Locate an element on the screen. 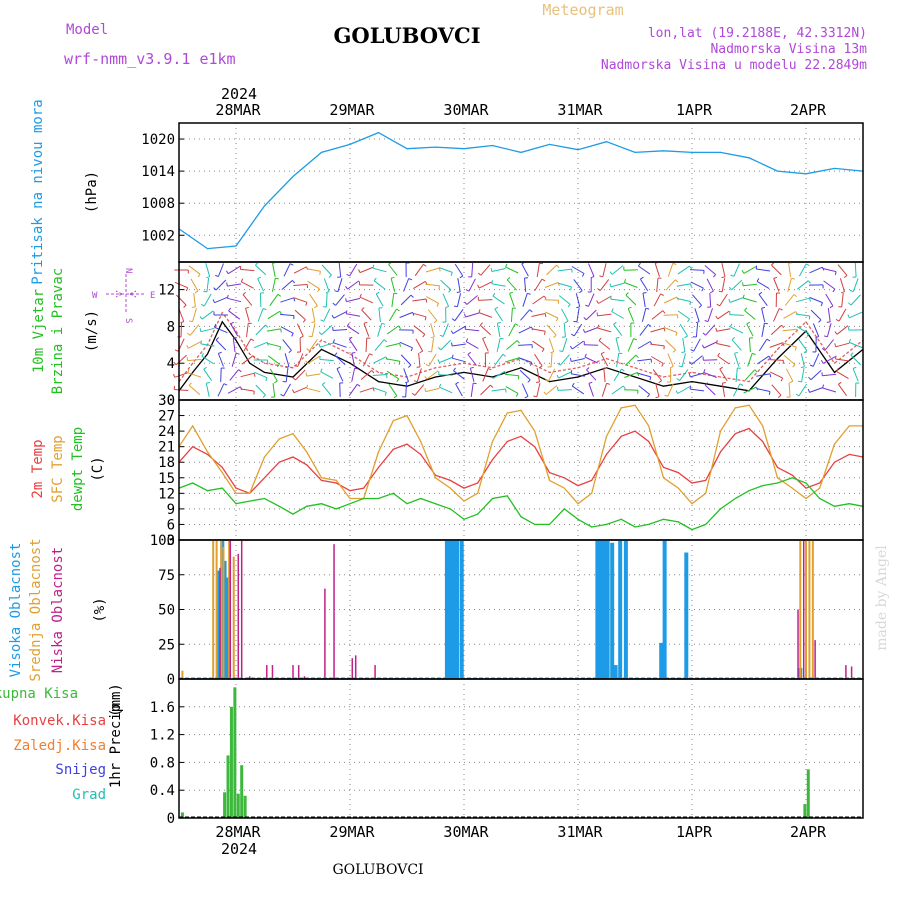  bottom-day-label: 1APR is located at coordinates (694, 832).